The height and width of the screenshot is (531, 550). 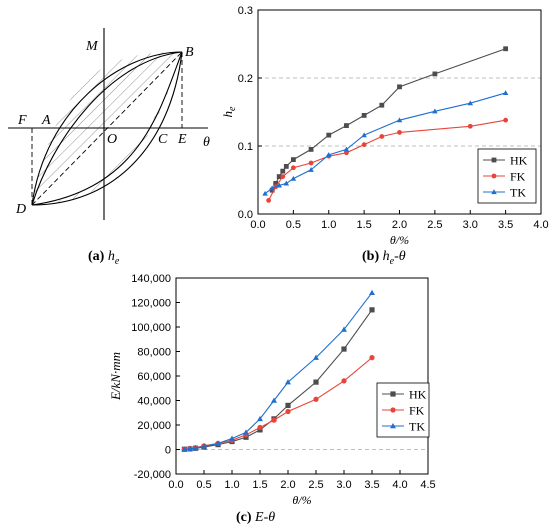 What do you see at coordinates (393, 426) in the screenshot?
I see `legend-marker-TK` at bounding box center [393, 426].